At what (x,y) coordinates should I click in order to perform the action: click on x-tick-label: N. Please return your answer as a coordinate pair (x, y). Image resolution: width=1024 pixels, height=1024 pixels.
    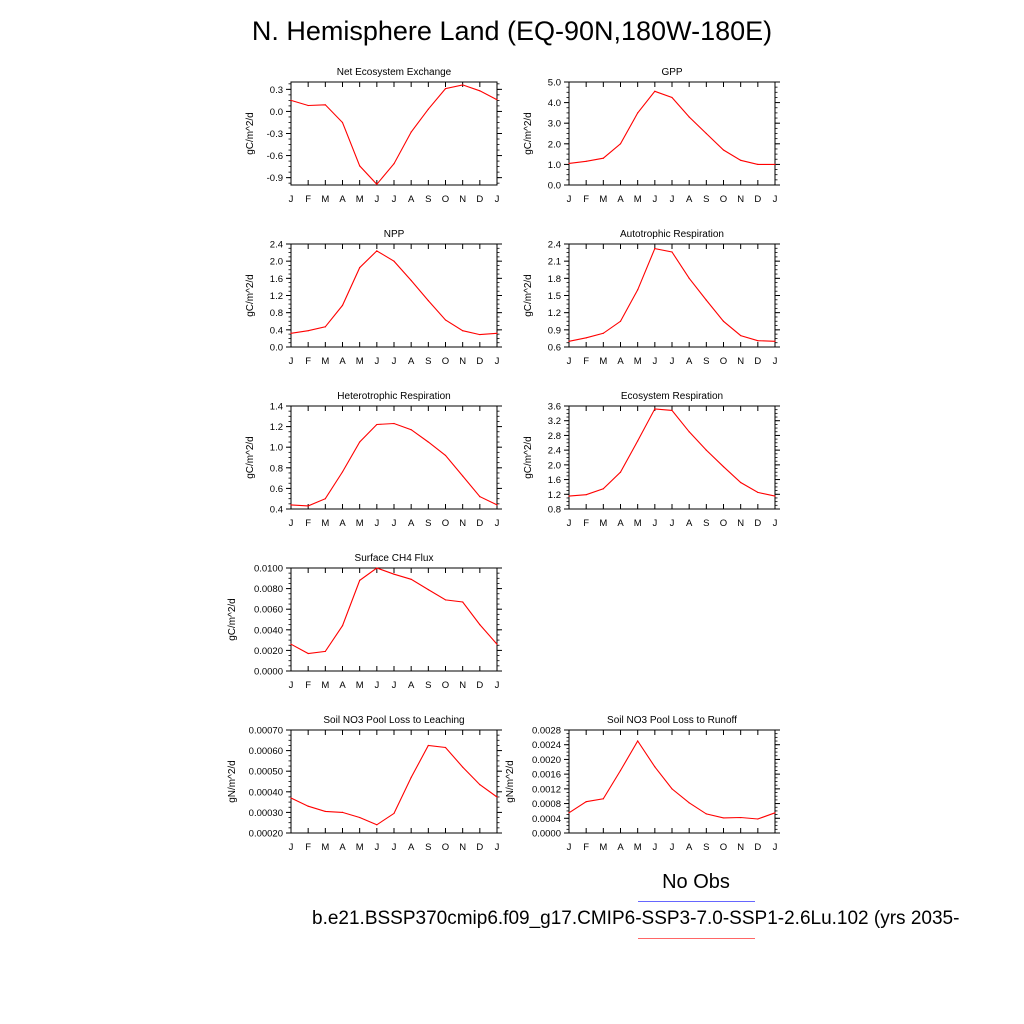
    Looking at the image, I should click on (462, 847).